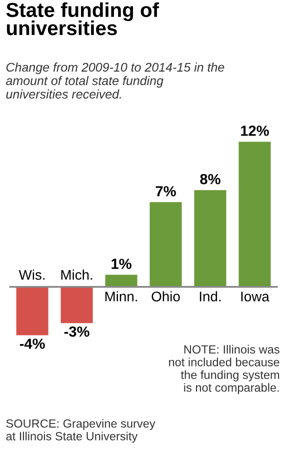 This screenshot has height=463, width=287. I want to click on x-tick-label: Ind., so click(210, 296).